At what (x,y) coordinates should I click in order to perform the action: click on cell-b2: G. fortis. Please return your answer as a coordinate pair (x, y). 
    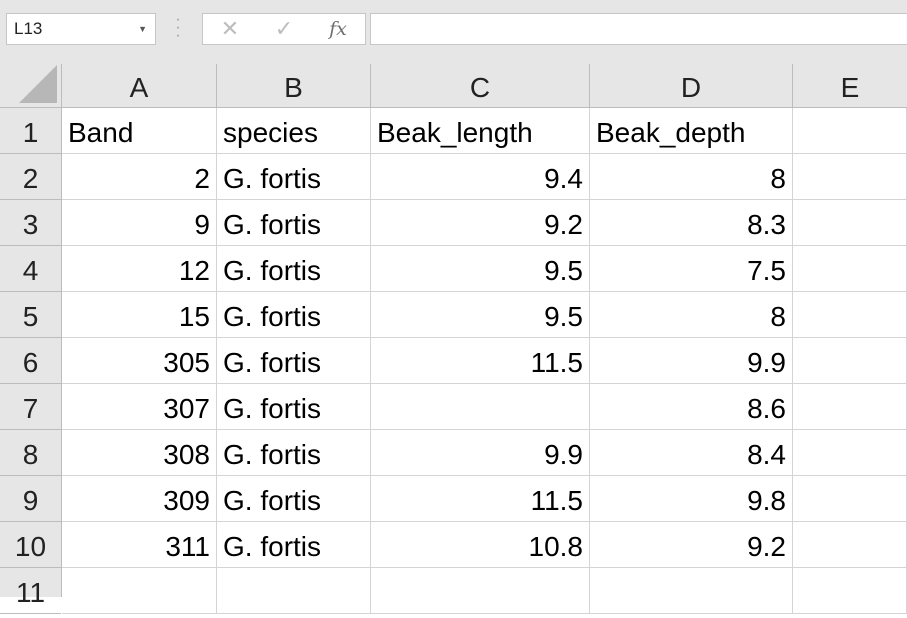
    Looking at the image, I should click on (294, 177).